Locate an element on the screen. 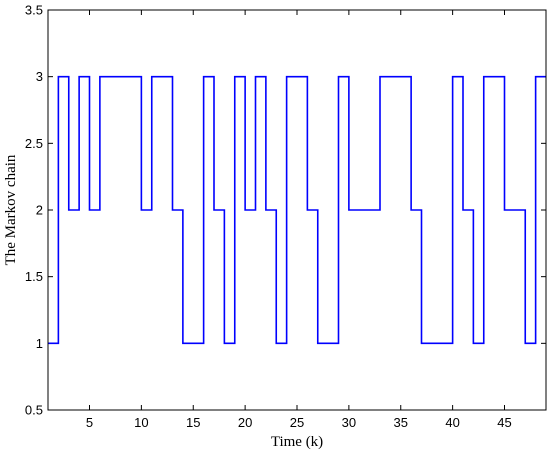  y-tick-label: 2 is located at coordinates (39, 210).